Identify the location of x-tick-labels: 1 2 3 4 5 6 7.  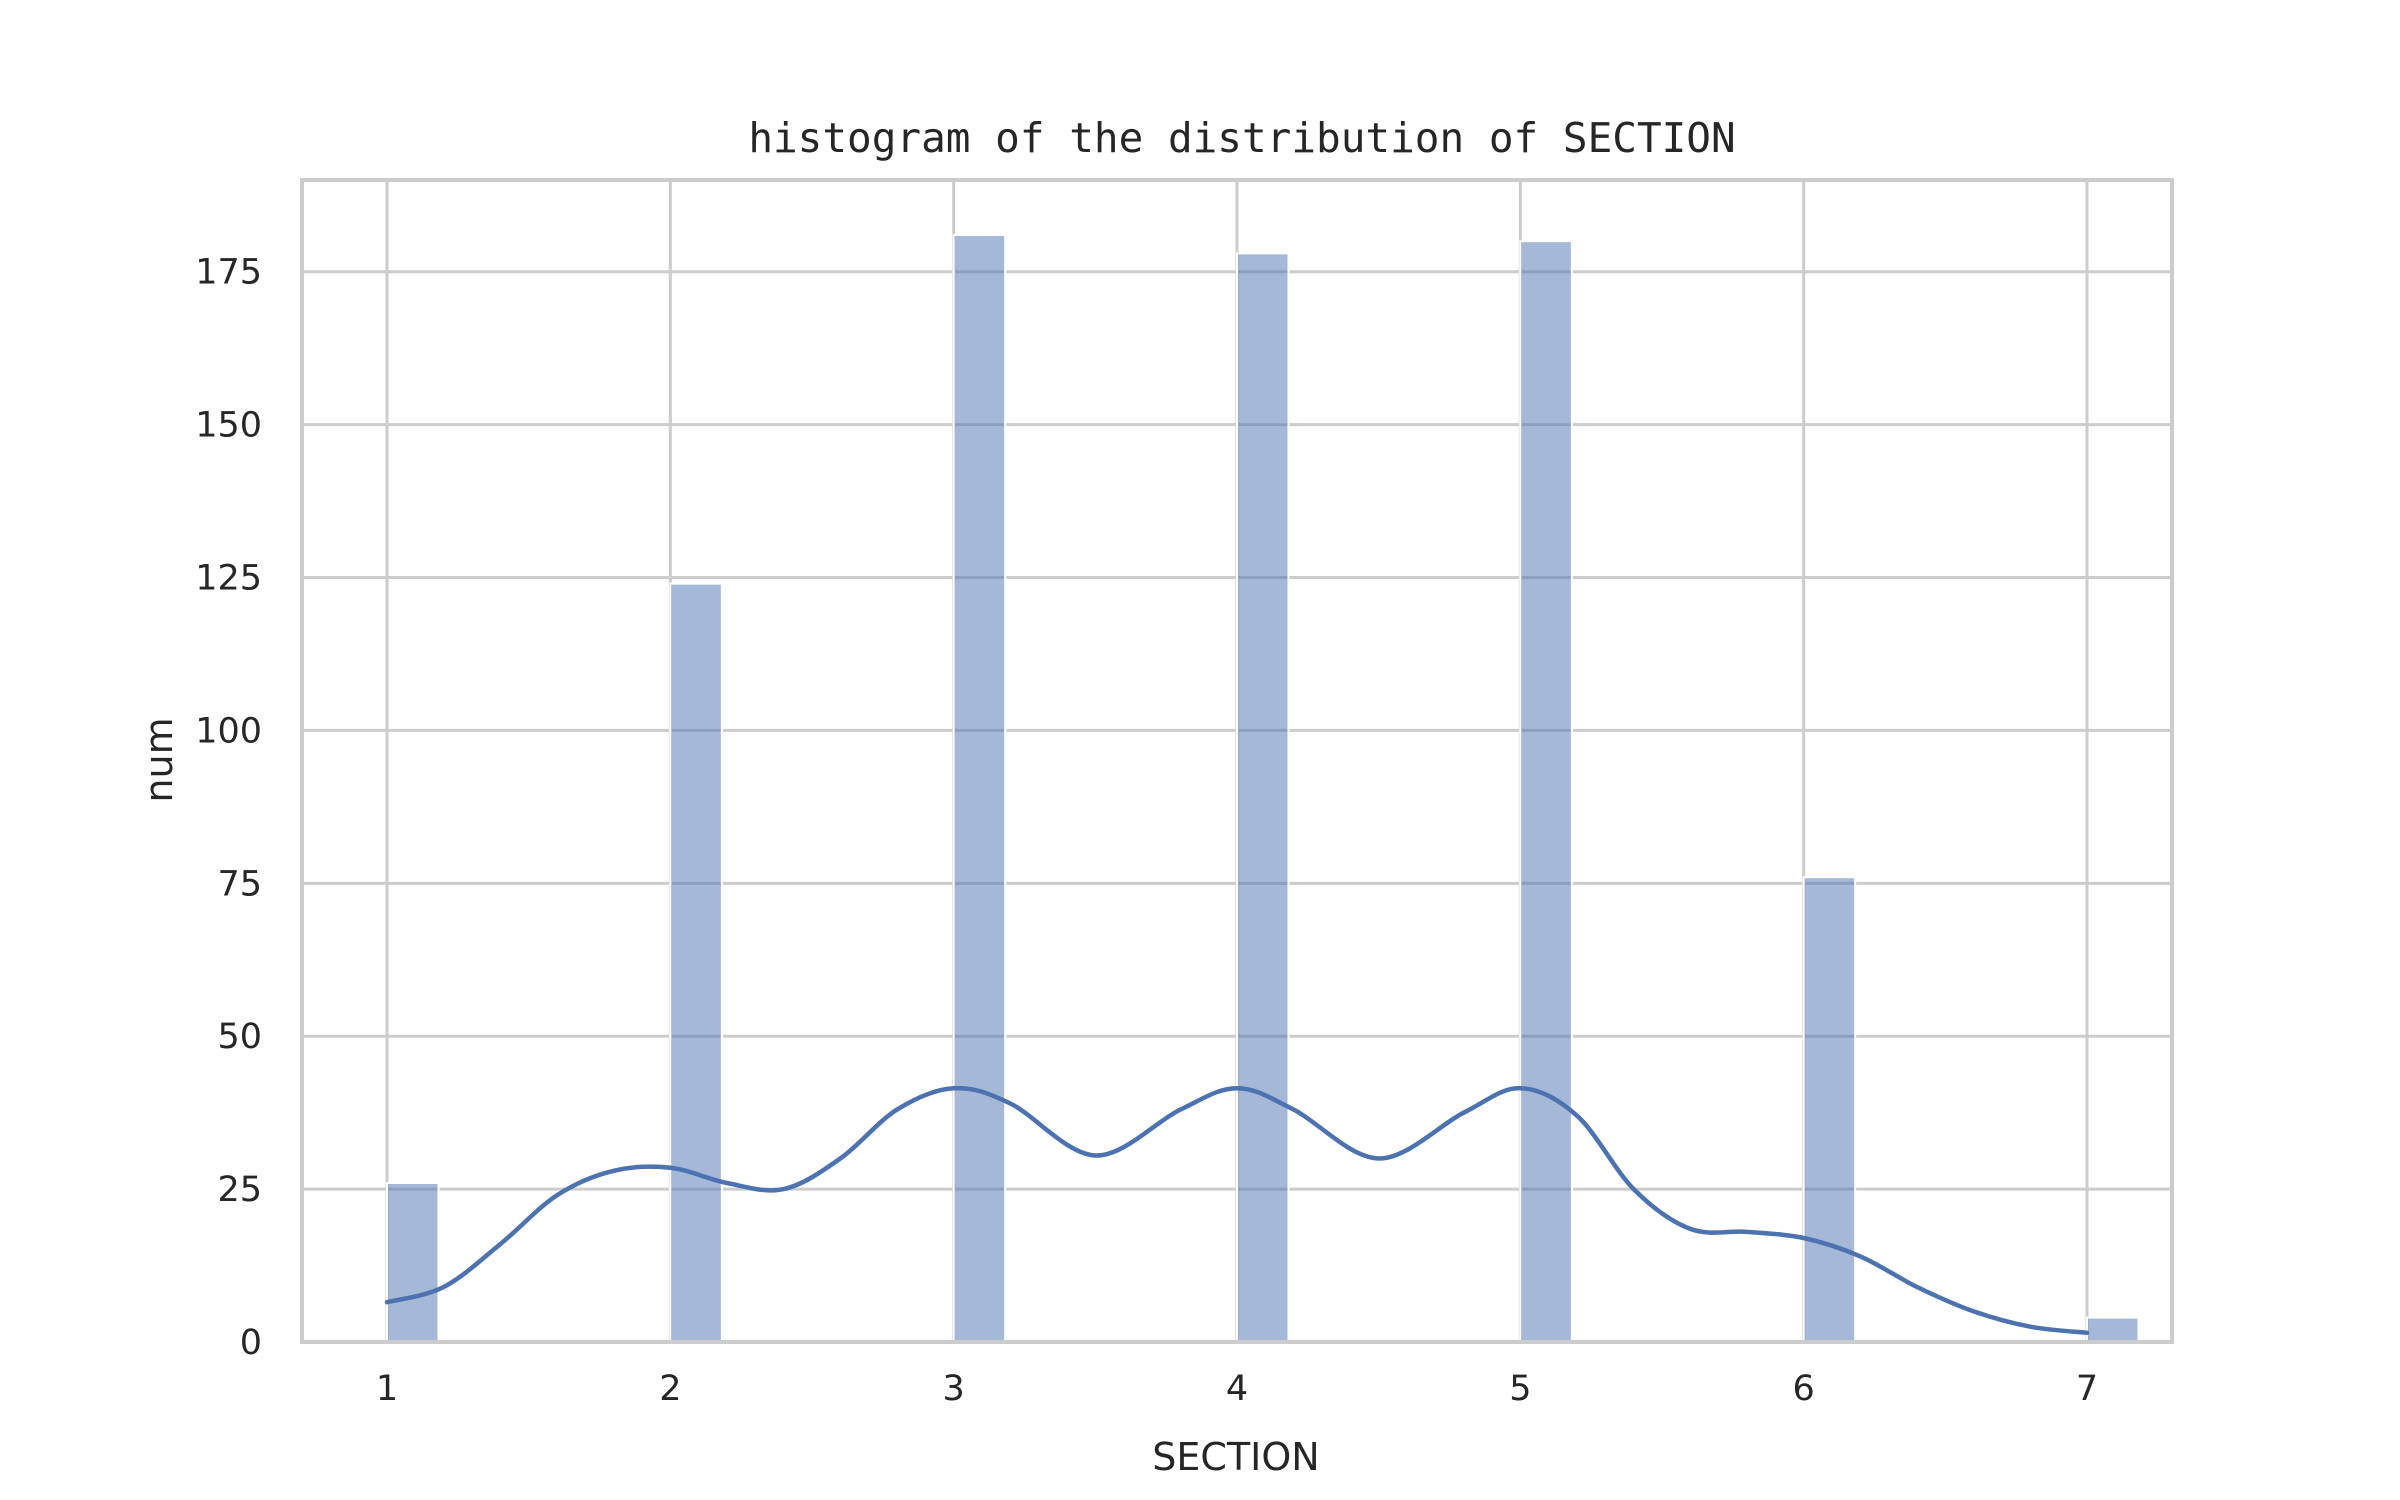
(1237, 1389).